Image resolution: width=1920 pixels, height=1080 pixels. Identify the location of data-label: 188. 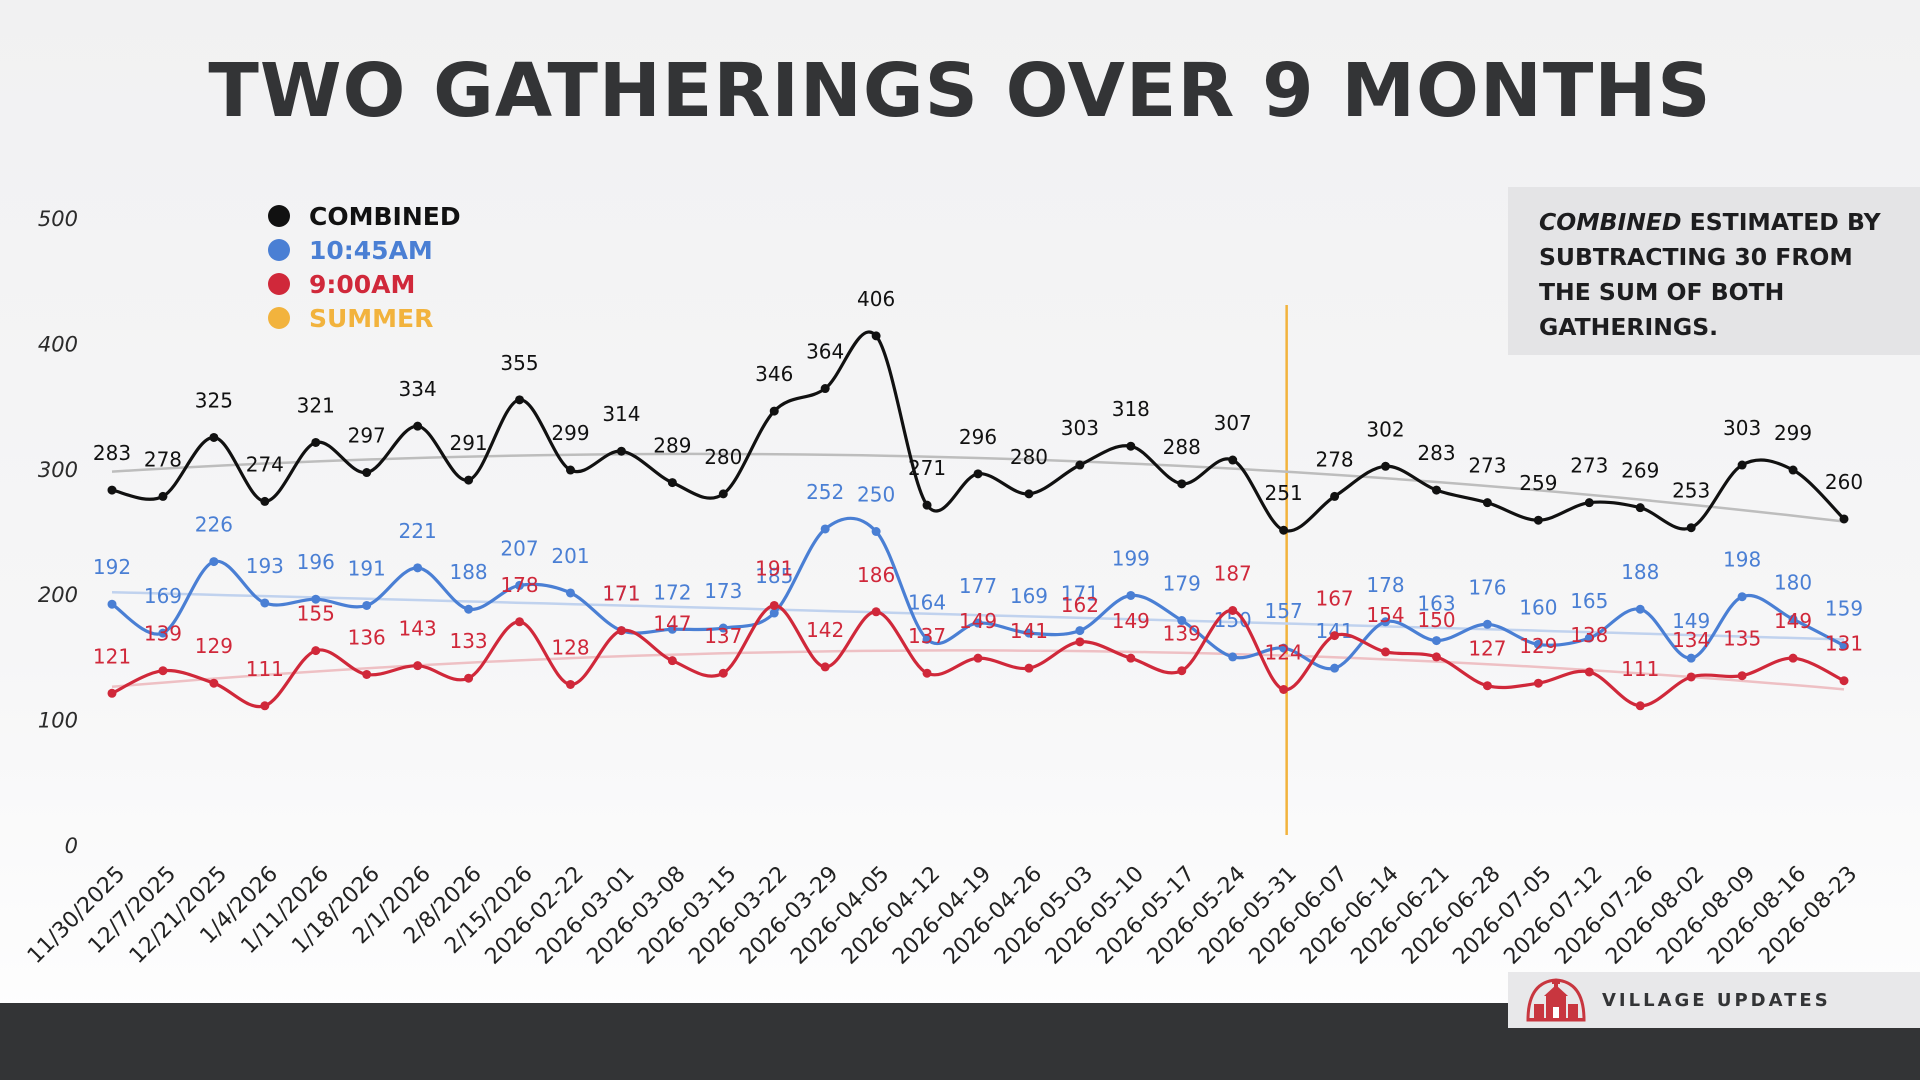
(1640, 572).